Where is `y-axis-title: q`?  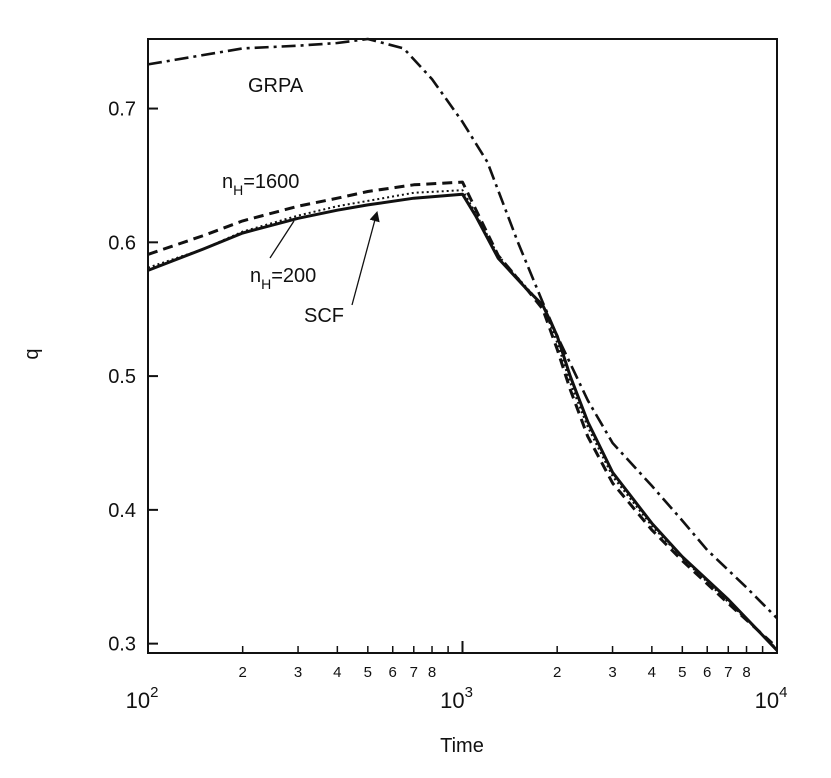 y-axis-title: q is located at coordinates (32, 353).